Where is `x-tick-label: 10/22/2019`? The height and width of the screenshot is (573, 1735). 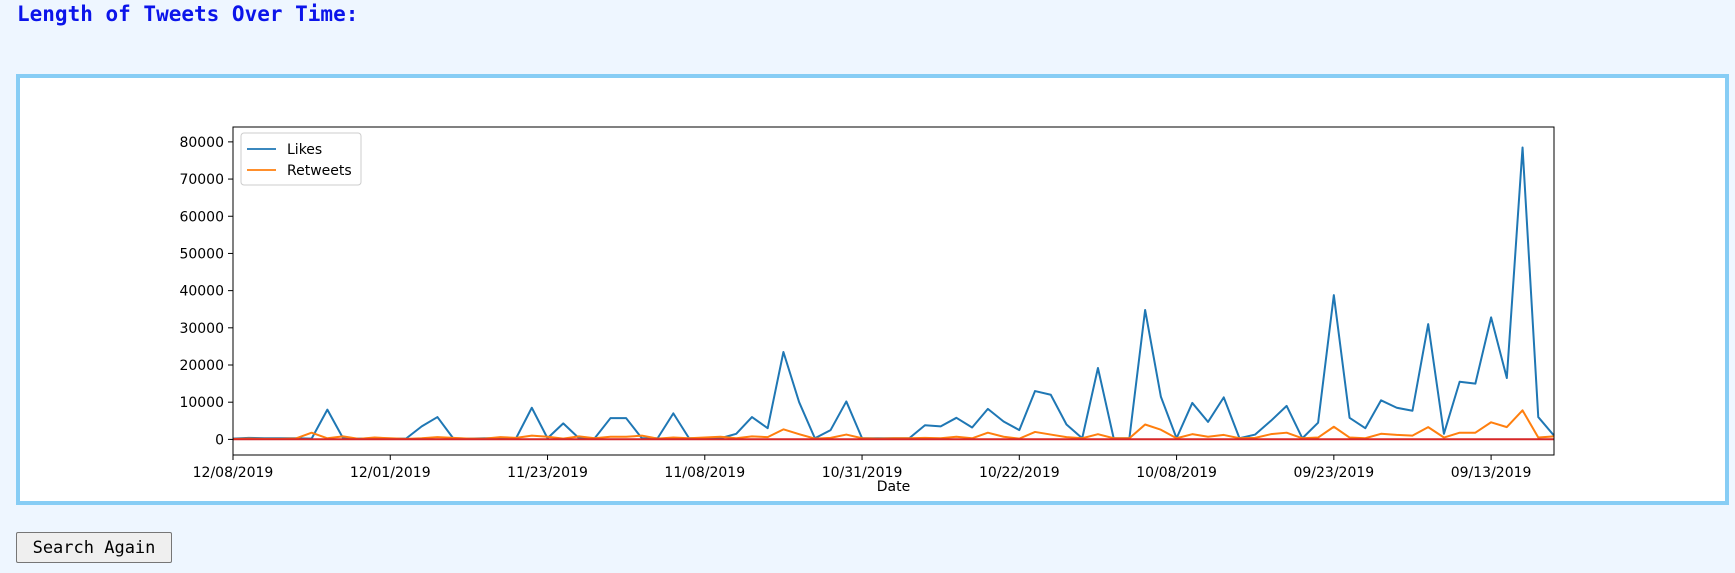 x-tick-label: 10/22/2019 is located at coordinates (1019, 473).